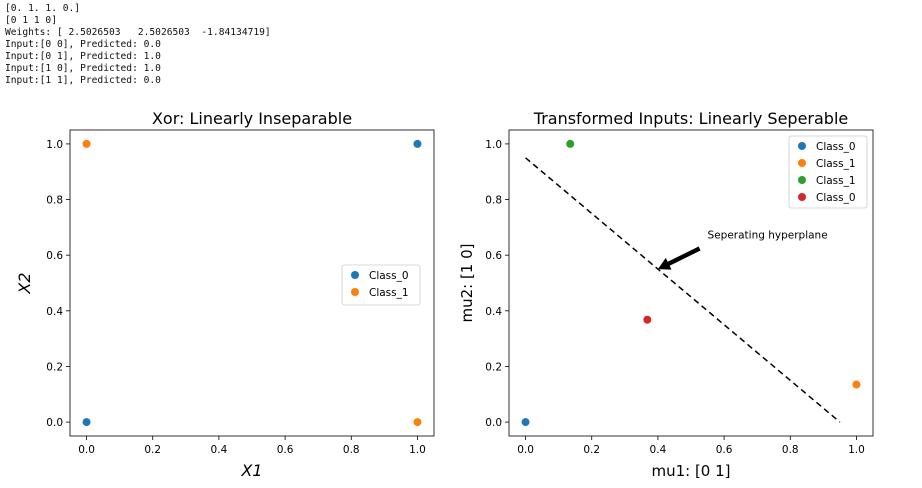 This screenshot has width=922, height=488. Describe the element at coordinates (467, 282) in the screenshot. I see `y-axis-label: mu2: [1 0]` at that location.